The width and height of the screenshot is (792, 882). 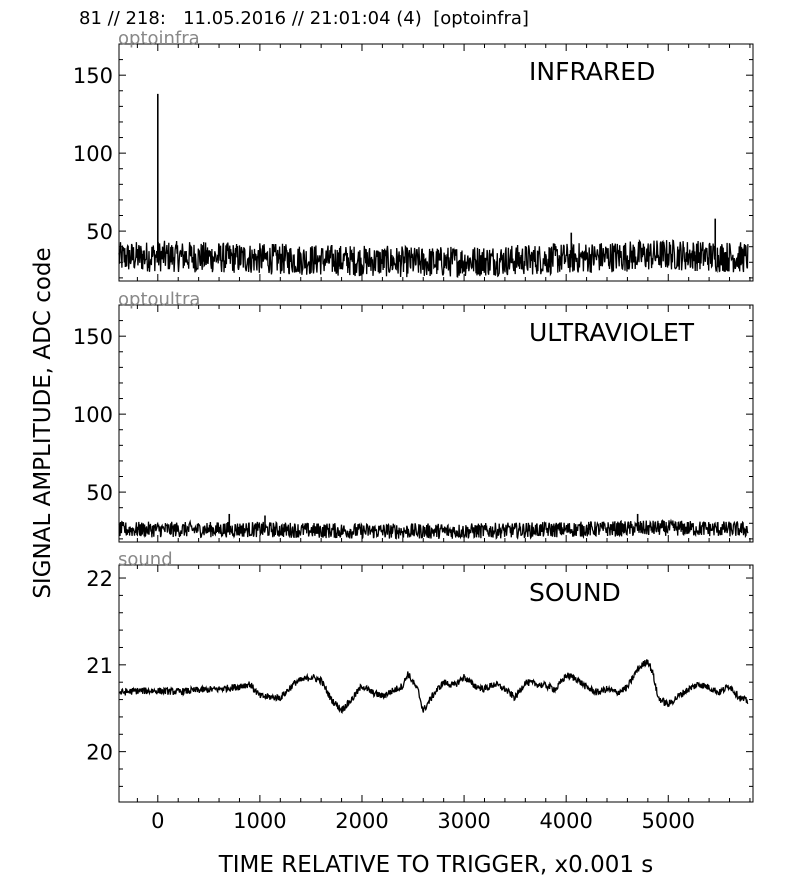 What do you see at coordinates (99, 666) in the screenshot?
I see `y-tick-label: 21` at bounding box center [99, 666].